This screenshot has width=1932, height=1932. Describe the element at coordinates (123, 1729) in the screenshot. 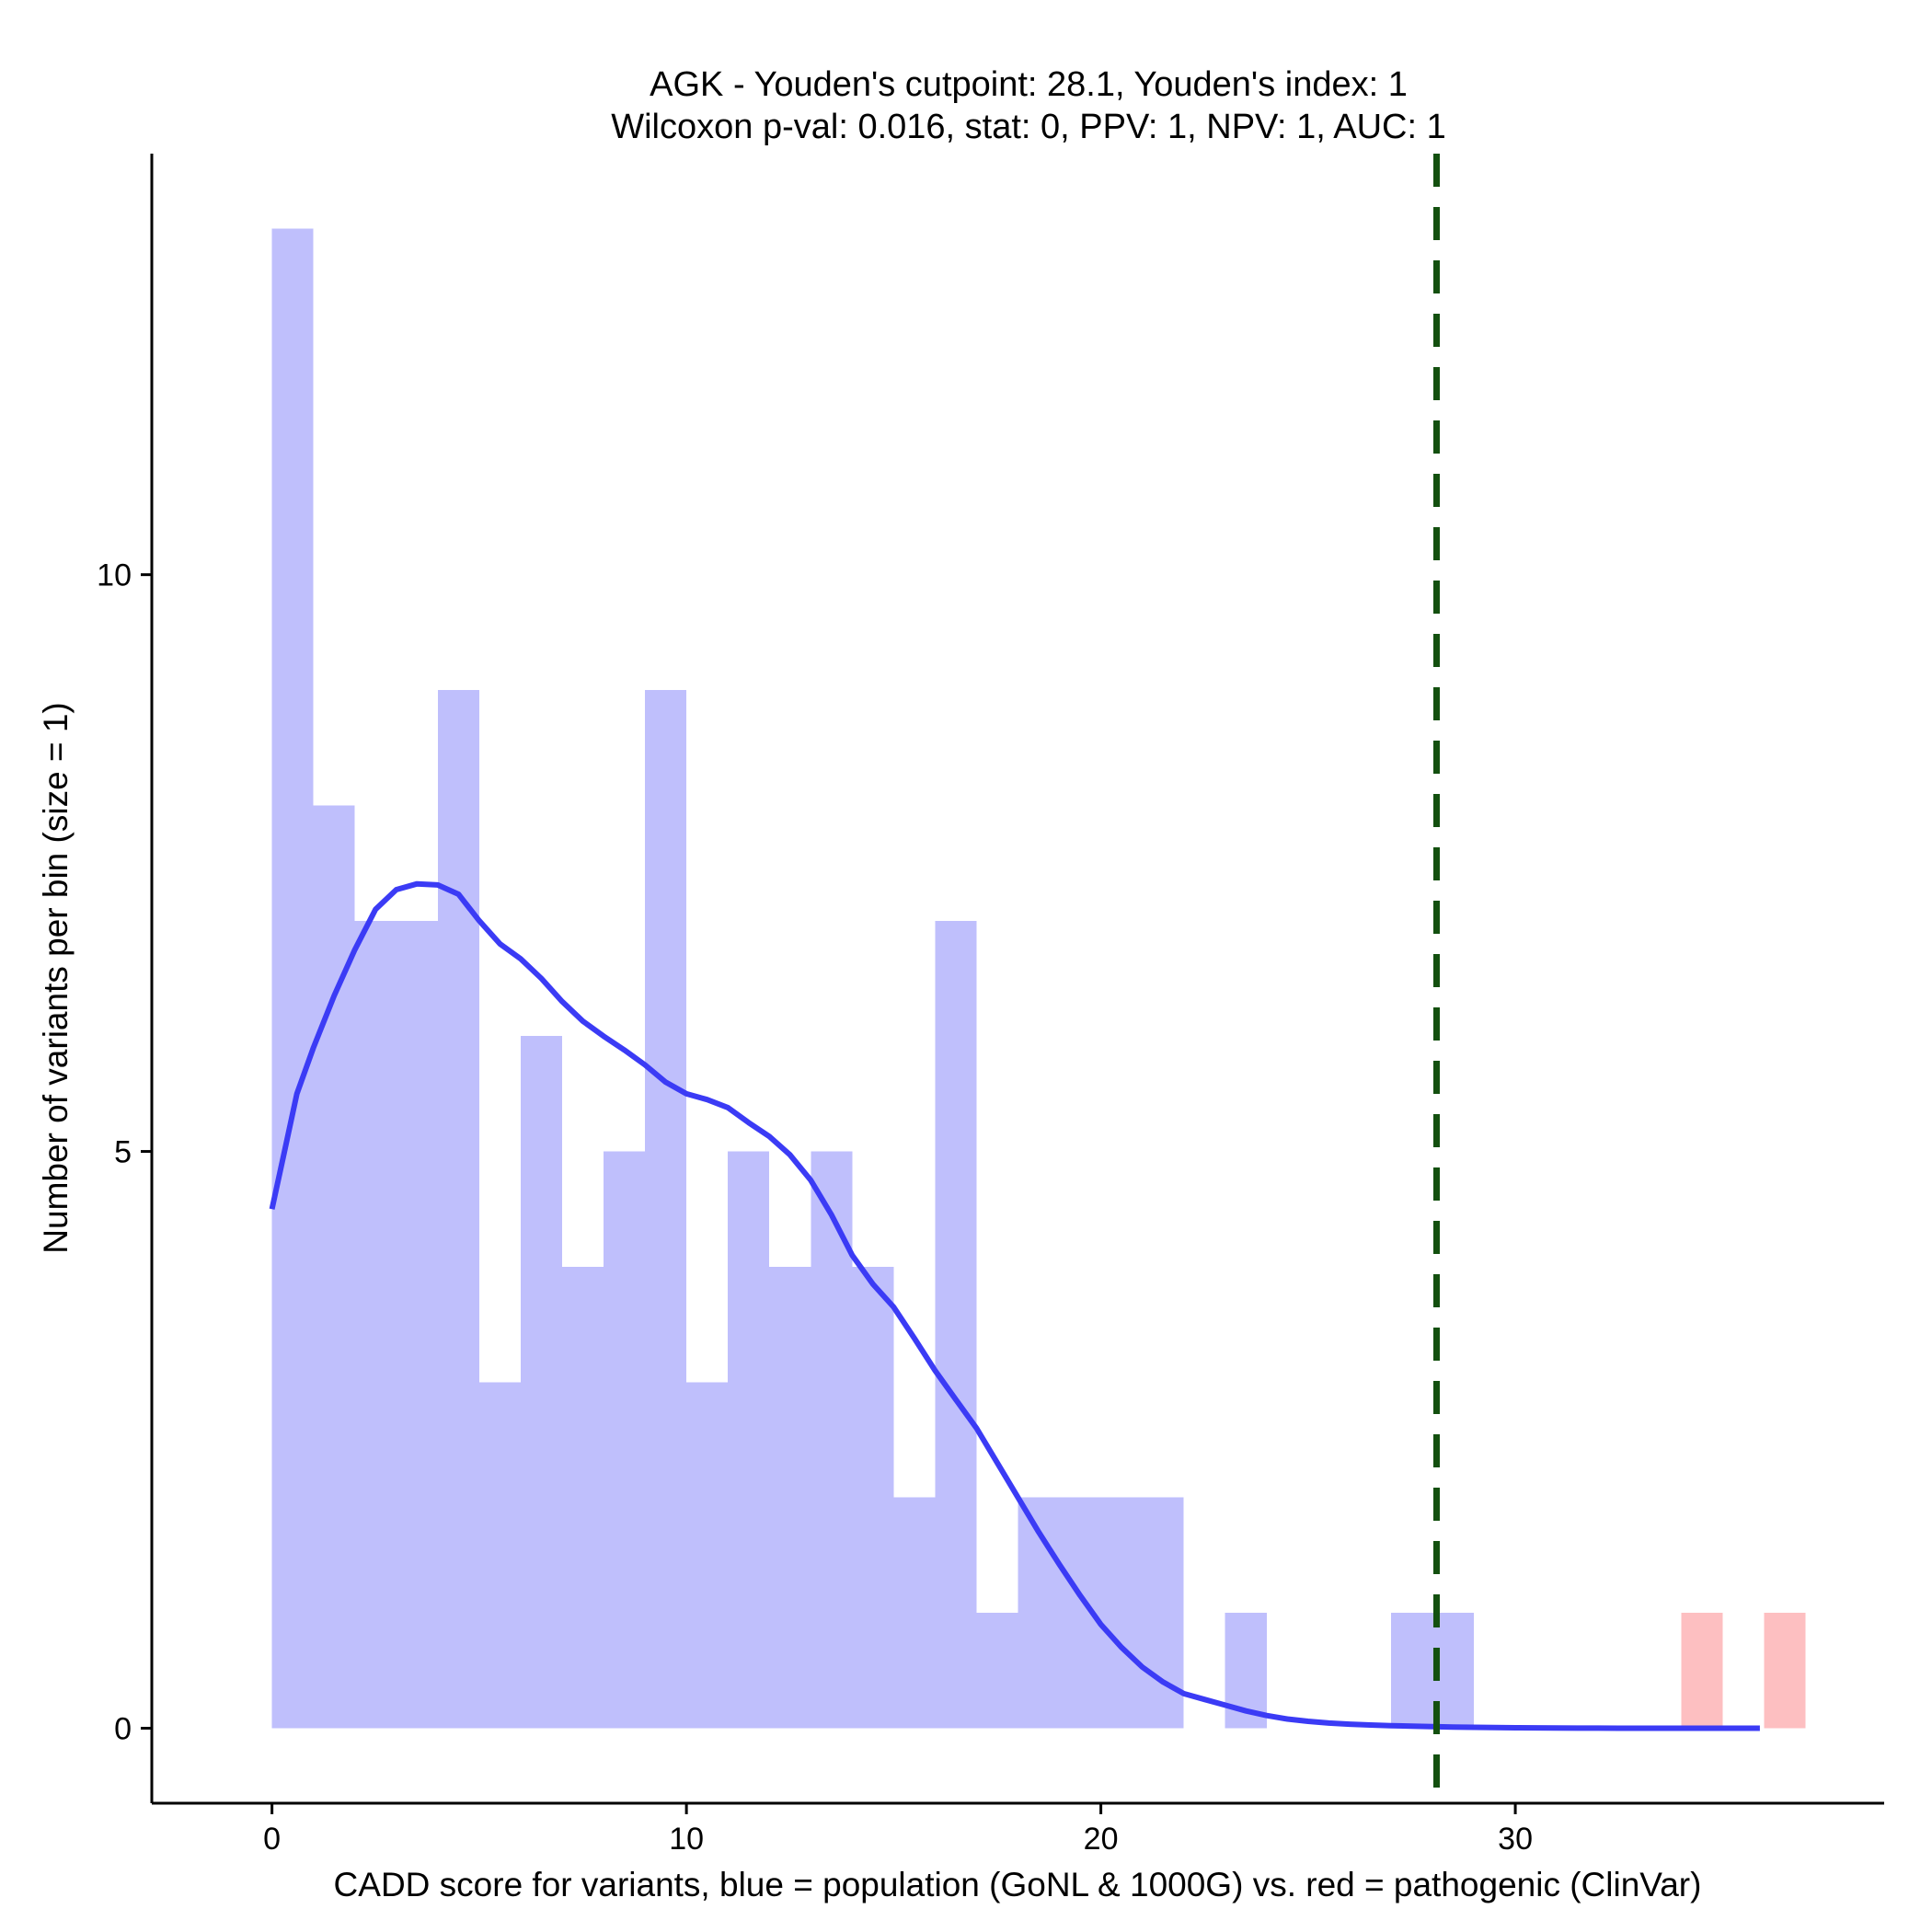

I see `y-tick-label-0: 0` at that location.